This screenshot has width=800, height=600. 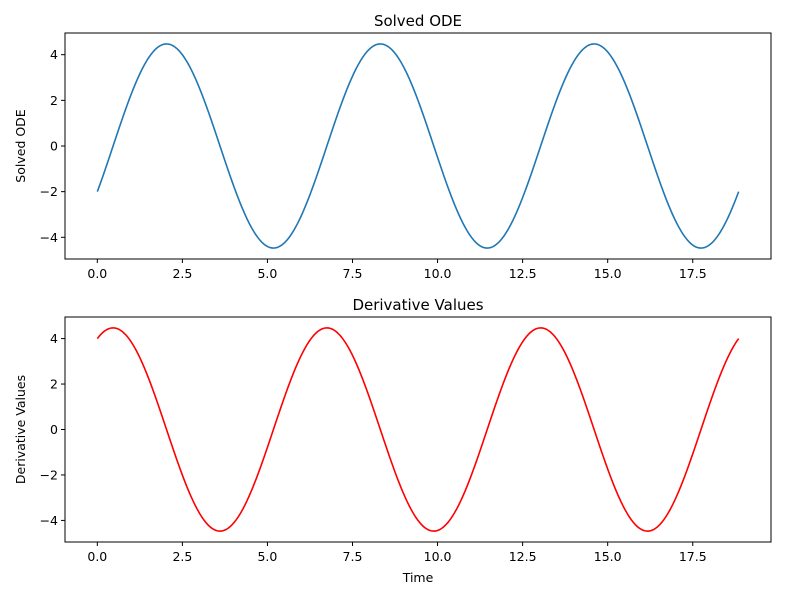 What do you see at coordinates (418, 21) in the screenshot?
I see `chart-title: Solved ODE` at bounding box center [418, 21].